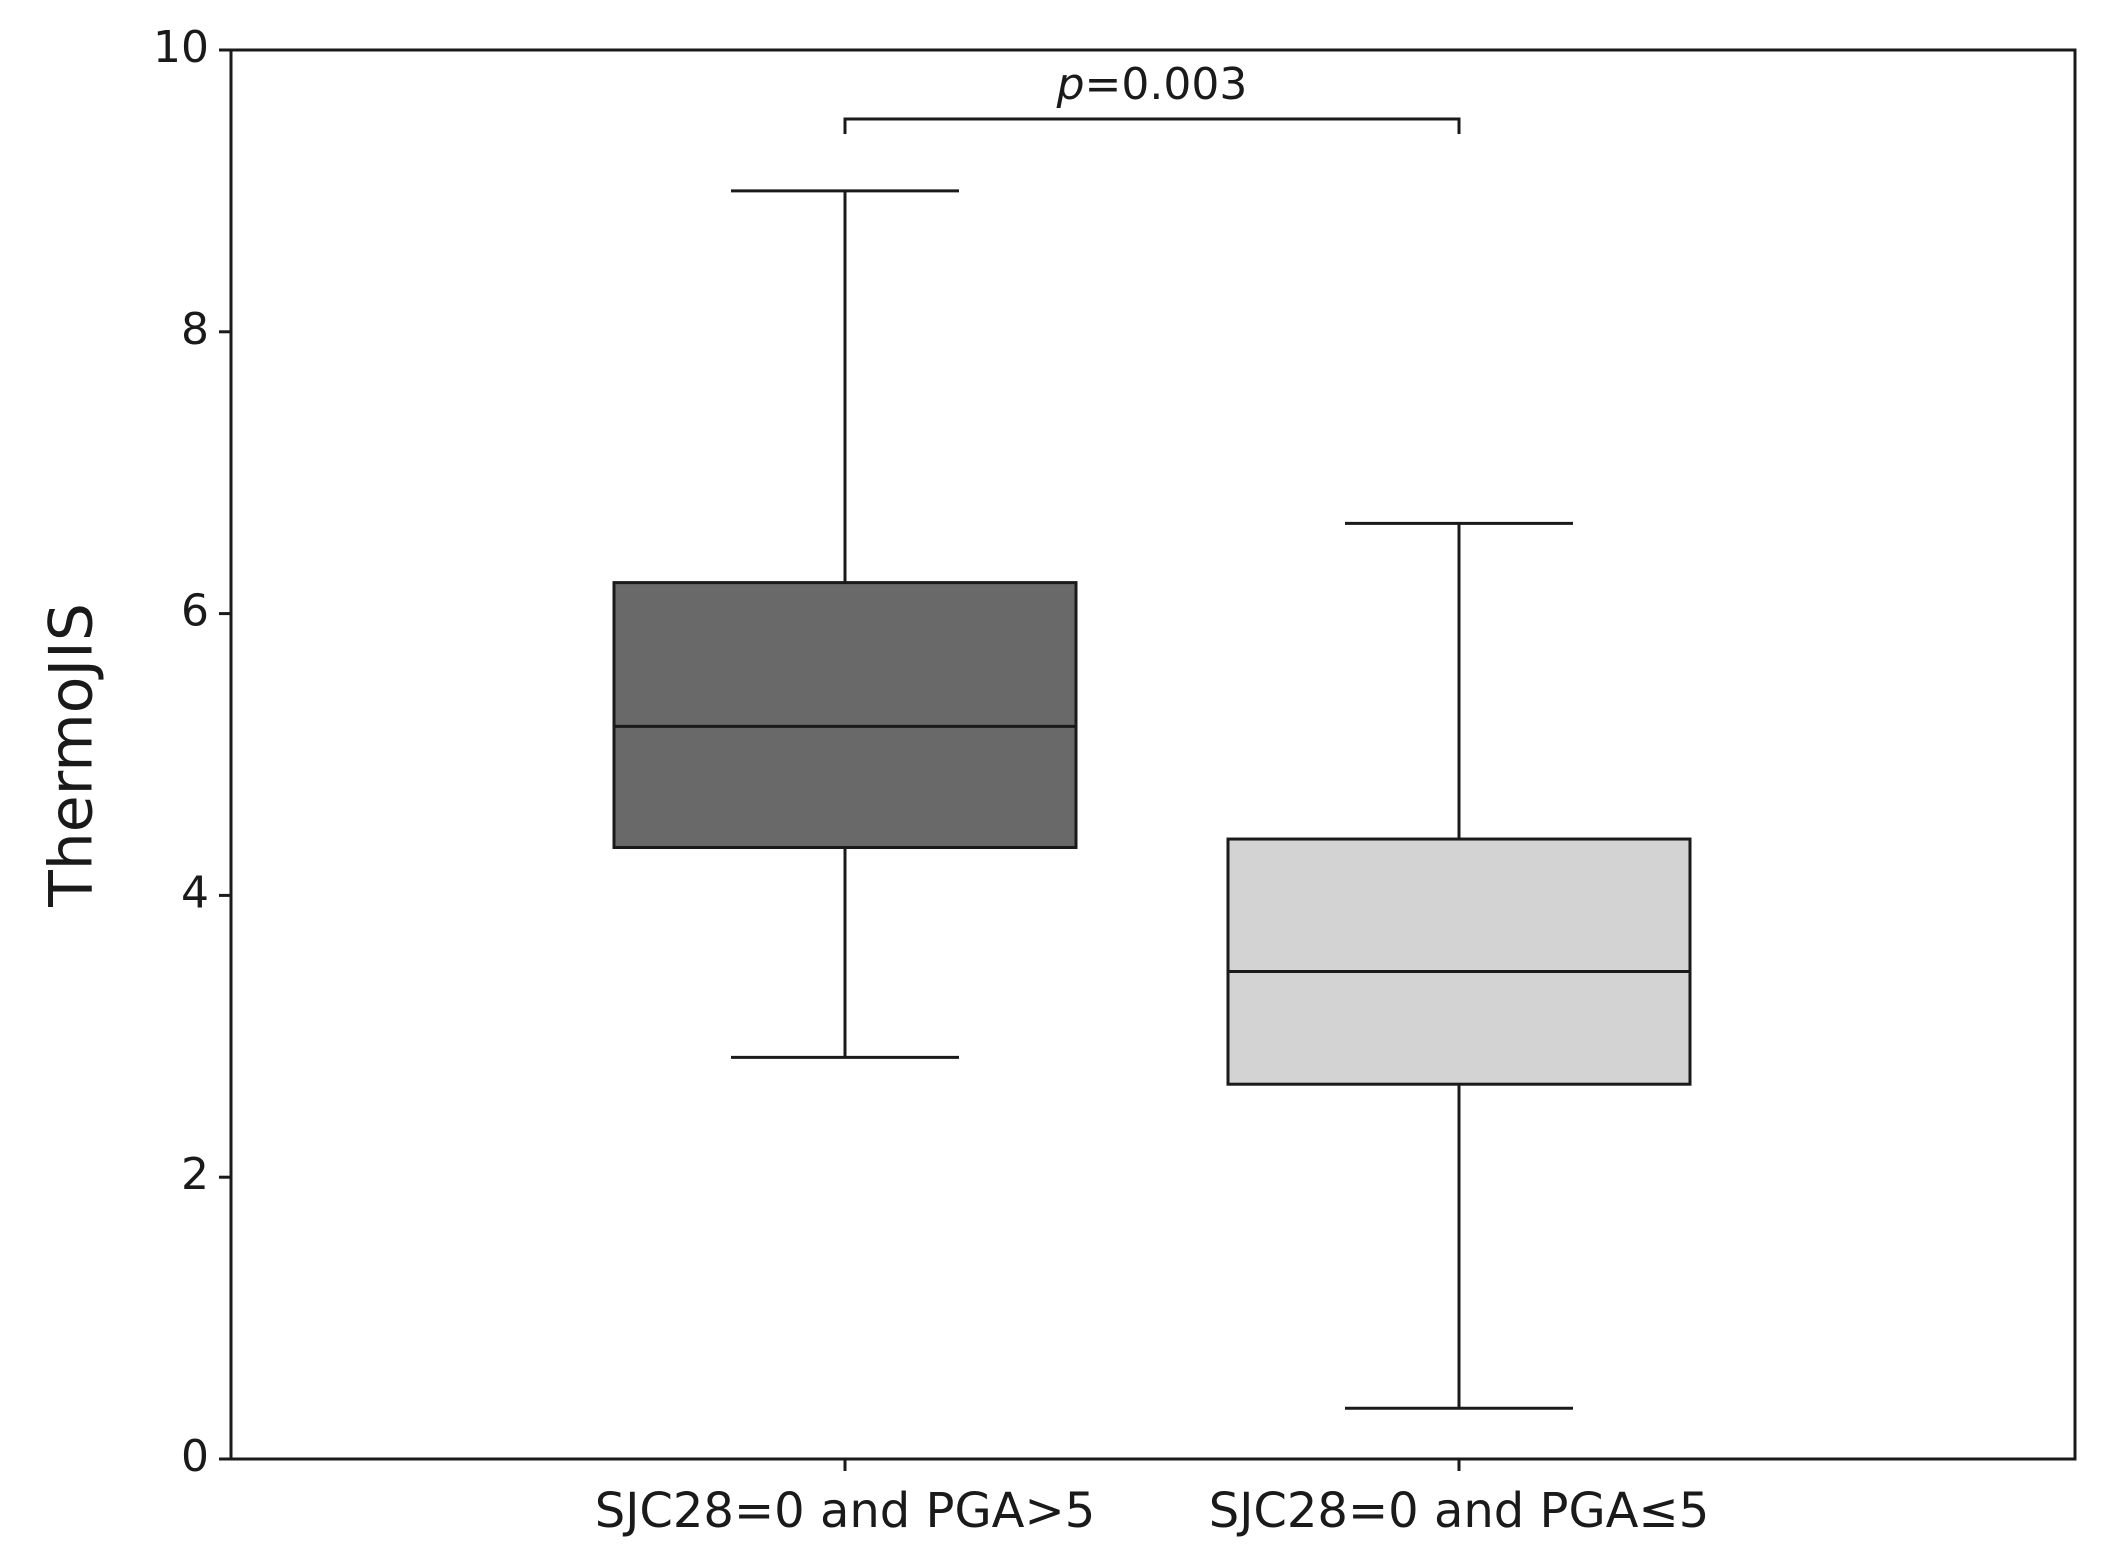 The image size is (2101, 1567). Describe the element at coordinates (1459, 1511) in the screenshot. I see `x-tick-label: SJC28=0 and PGA≤5` at that location.